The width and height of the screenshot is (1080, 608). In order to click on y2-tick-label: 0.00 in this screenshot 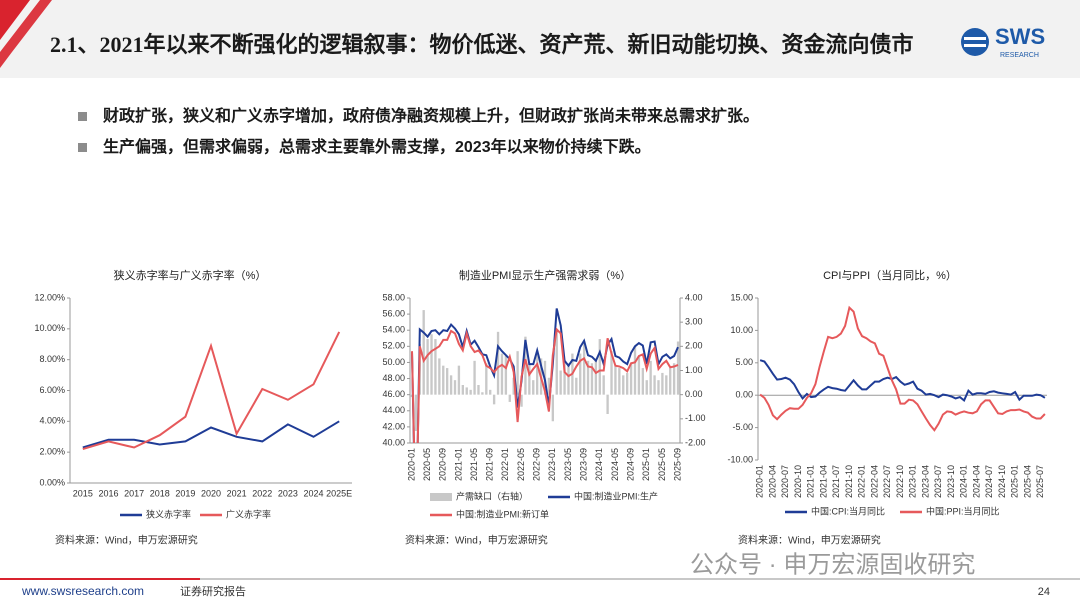, I will do `click(694, 394)`.